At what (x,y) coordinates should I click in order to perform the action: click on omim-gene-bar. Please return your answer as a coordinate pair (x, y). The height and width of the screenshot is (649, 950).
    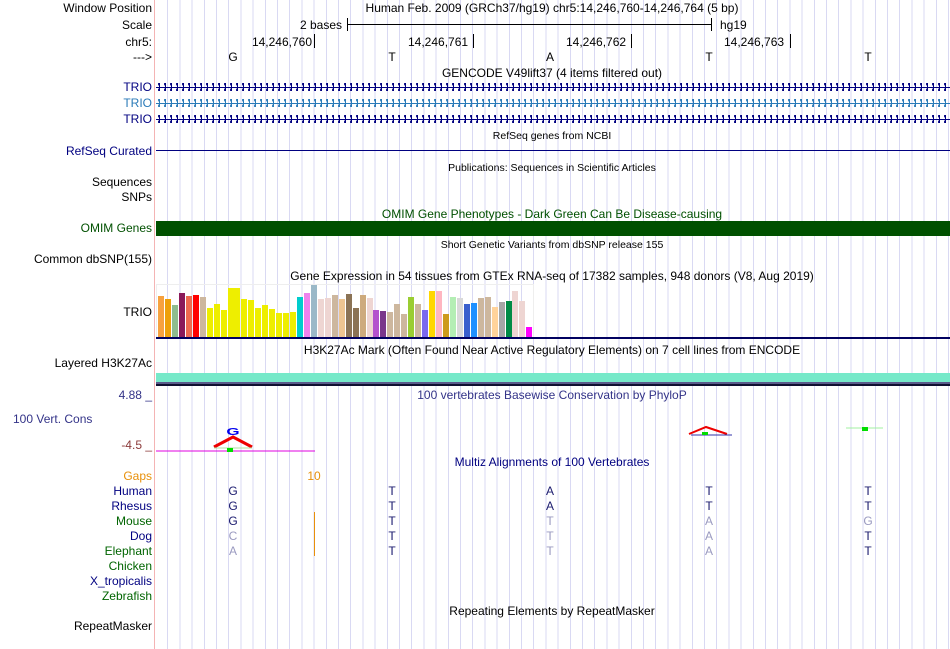
    Looking at the image, I should click on (553, 228).